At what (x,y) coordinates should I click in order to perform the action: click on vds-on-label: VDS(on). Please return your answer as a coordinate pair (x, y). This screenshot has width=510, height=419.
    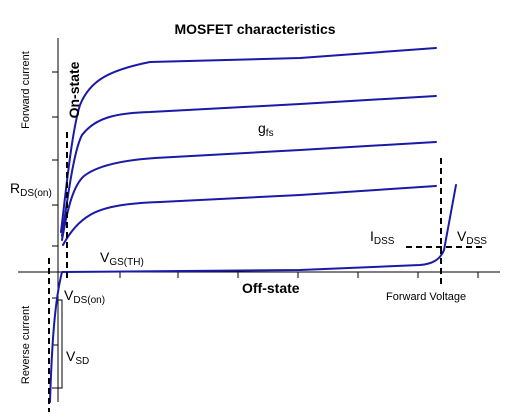
    Looking at the image, I should click on (84, 296).